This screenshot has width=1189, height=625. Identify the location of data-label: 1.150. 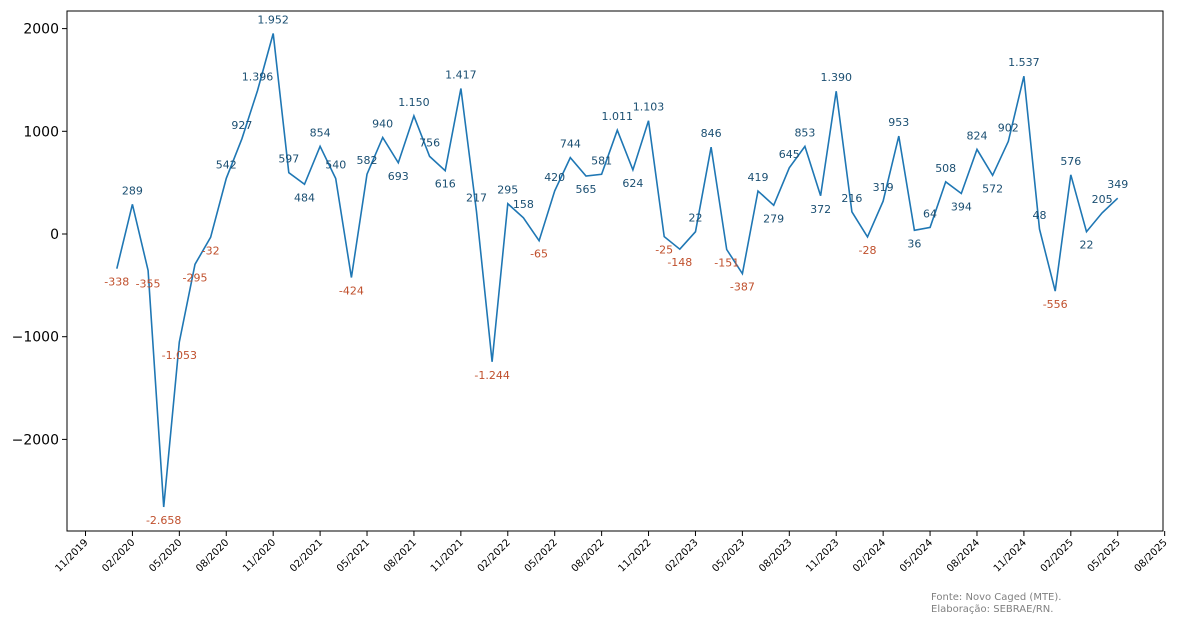
(414, 102).